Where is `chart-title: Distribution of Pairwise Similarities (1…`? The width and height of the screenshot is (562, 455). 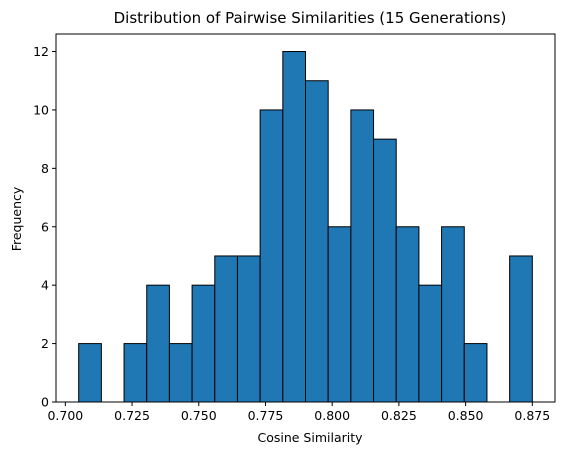 chart-title: Distribution of Pairwise Similarities (1… is located at coordinates (310, 18).